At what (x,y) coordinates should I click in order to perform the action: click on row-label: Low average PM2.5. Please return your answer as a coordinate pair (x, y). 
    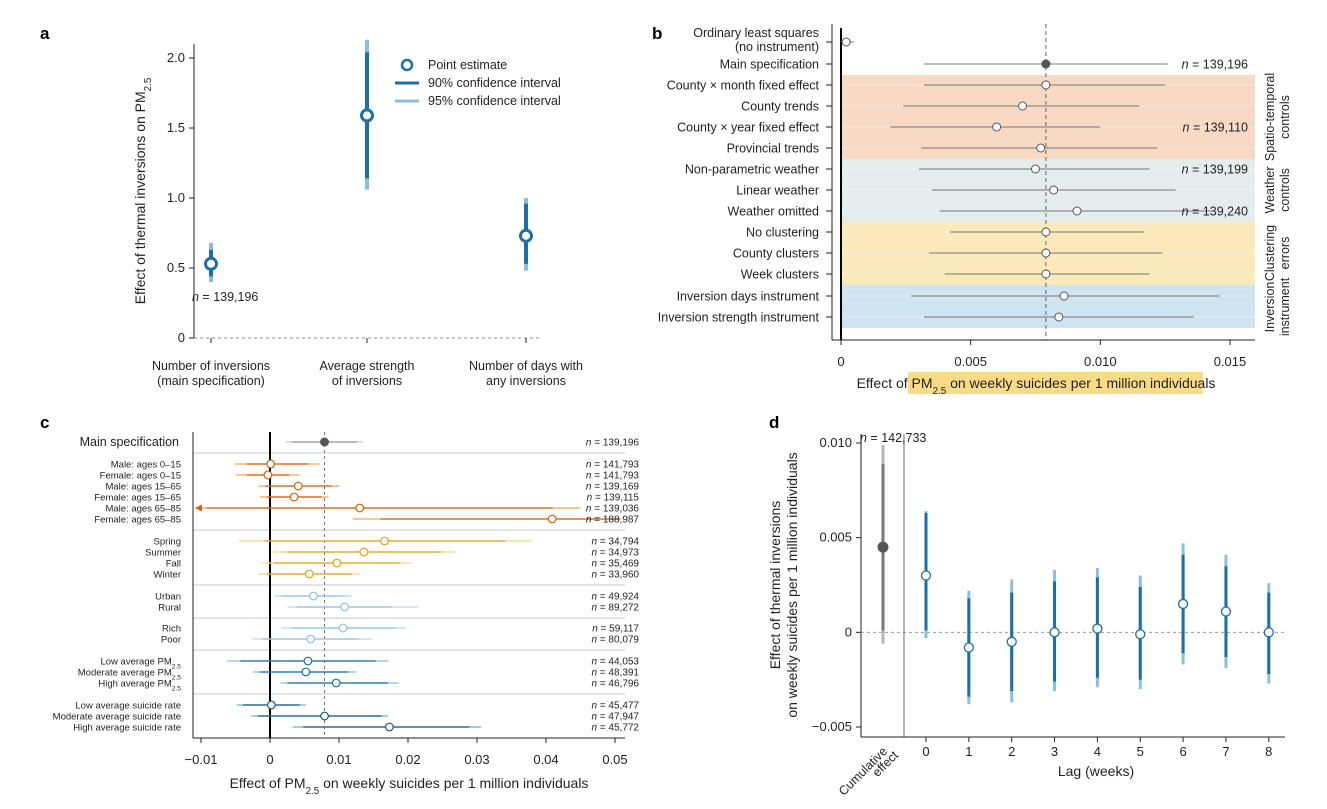
    Looking at the image, I should click on (140, 664).